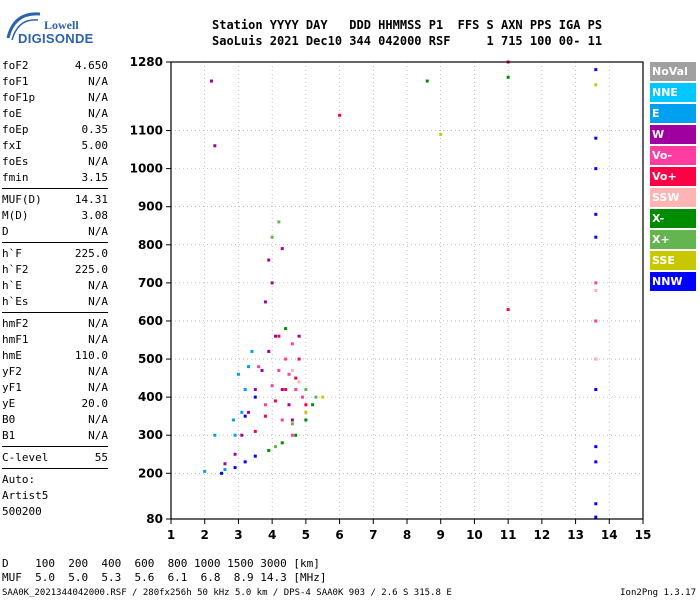 The image size is (700, 600). What do you see at coordinates (55, 388) in the screenshot?
I see `param-row: yF1 N/A` at bounding box center [55, 388].